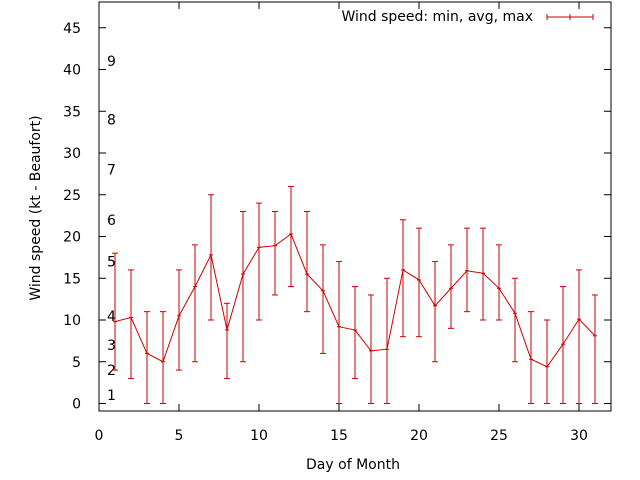 This screenshot has height=480, width=640. What do you see at coordinates (179, 436) in the screenshot?
I see `x-tick-label: 5` at bounding box center [179, 436].